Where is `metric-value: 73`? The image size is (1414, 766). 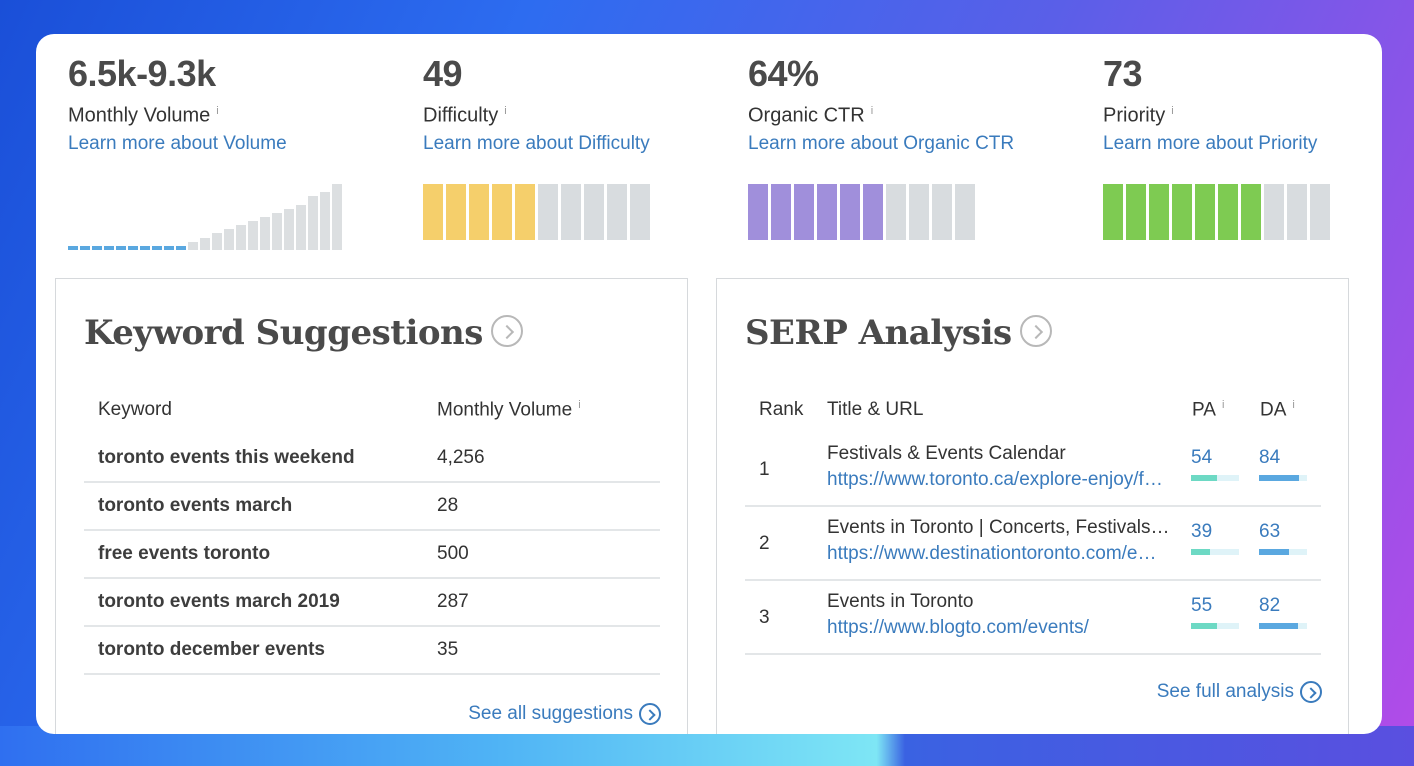 metric-value: 73 is located at coordinates (1123, 73).